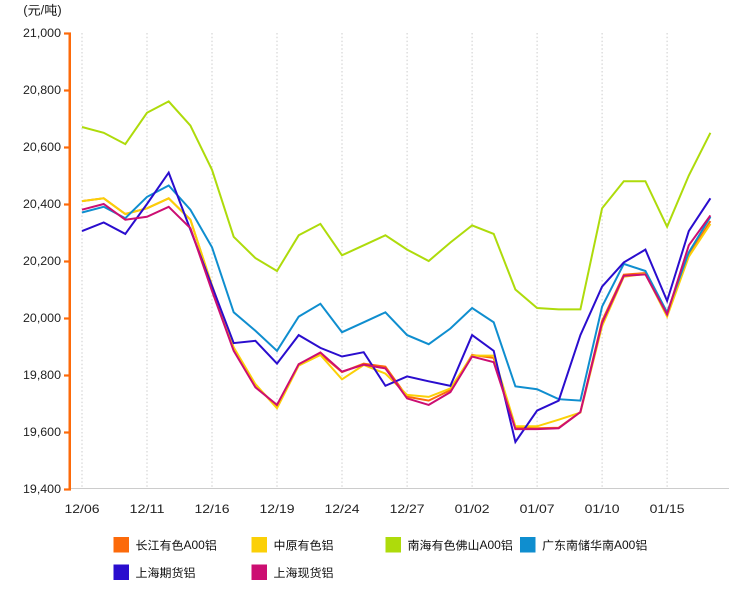  Describe the element at coordinates (342, 509) in the screenshot. I see `svg-text: 12/24` at that location.